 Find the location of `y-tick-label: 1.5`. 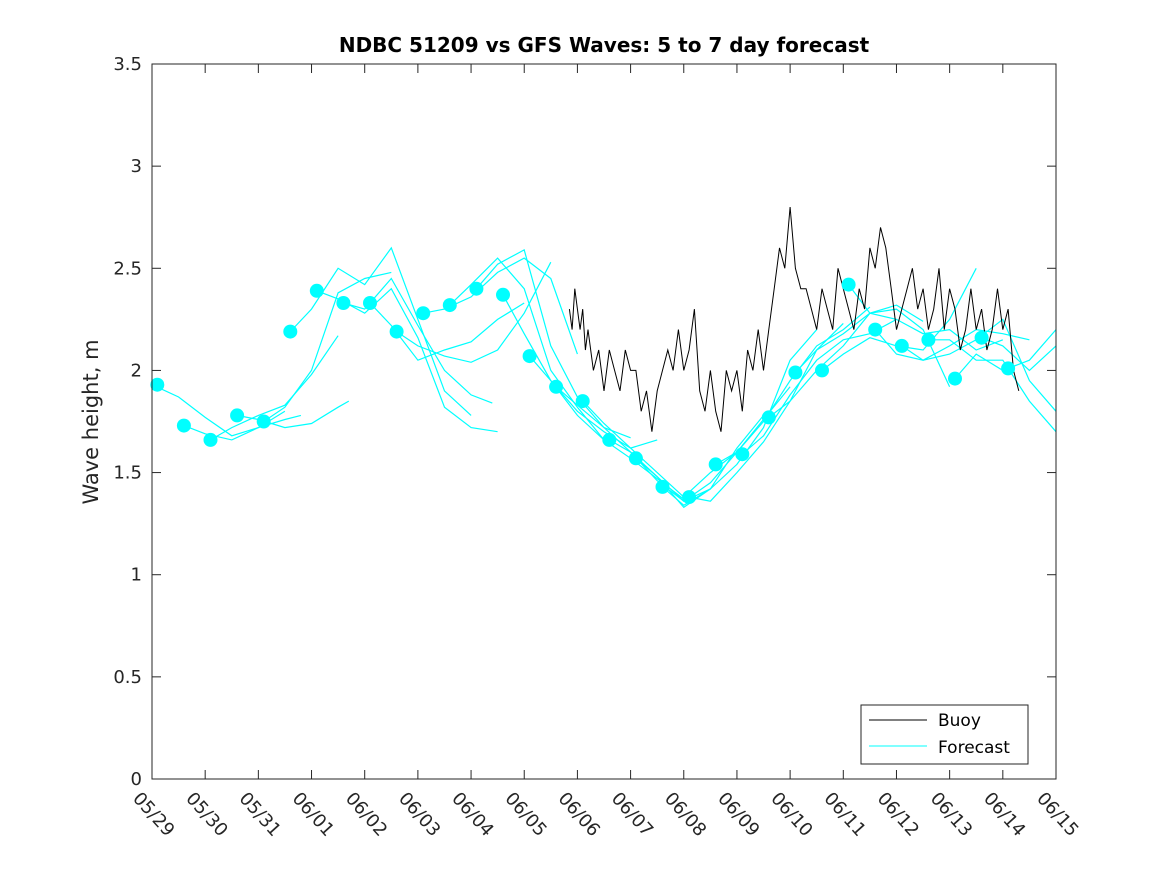

y-tick-label: 1.5 is located at coordinates (127, 473).